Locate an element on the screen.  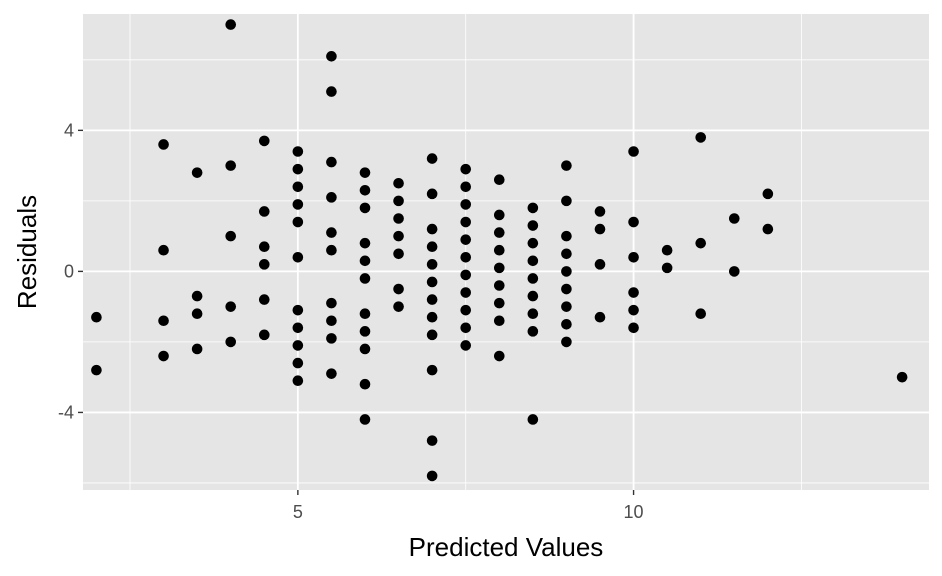
y-axis-title: Residuals is located at coordinates (27, 252).